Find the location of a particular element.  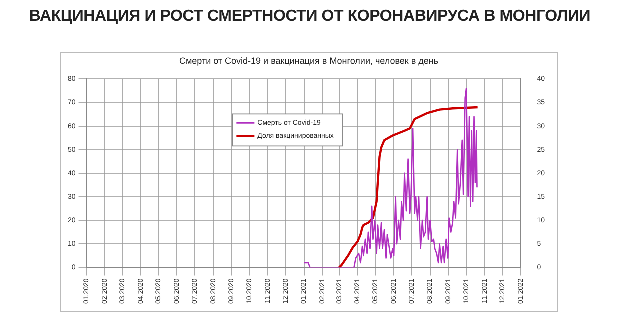

chart-subtitle: Смерти от Covid-19 и вакцинация в Монголии, человек в день is located at coordinates (309, 61).